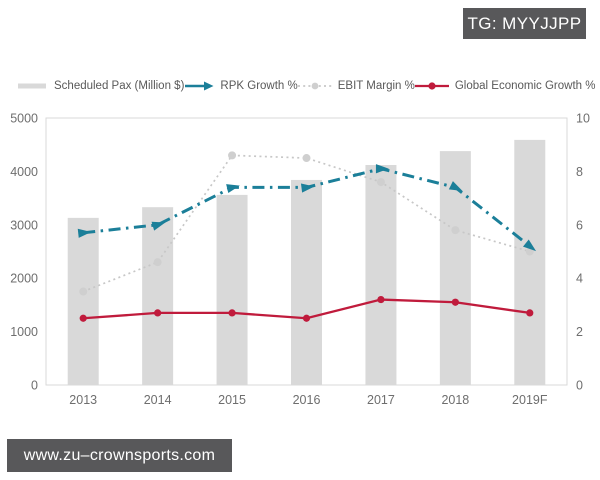 Image resolution: width=600 pixels, height=480 pixels. I want to click on website-text: www.zu–crownsports.com, so click(119, 455).